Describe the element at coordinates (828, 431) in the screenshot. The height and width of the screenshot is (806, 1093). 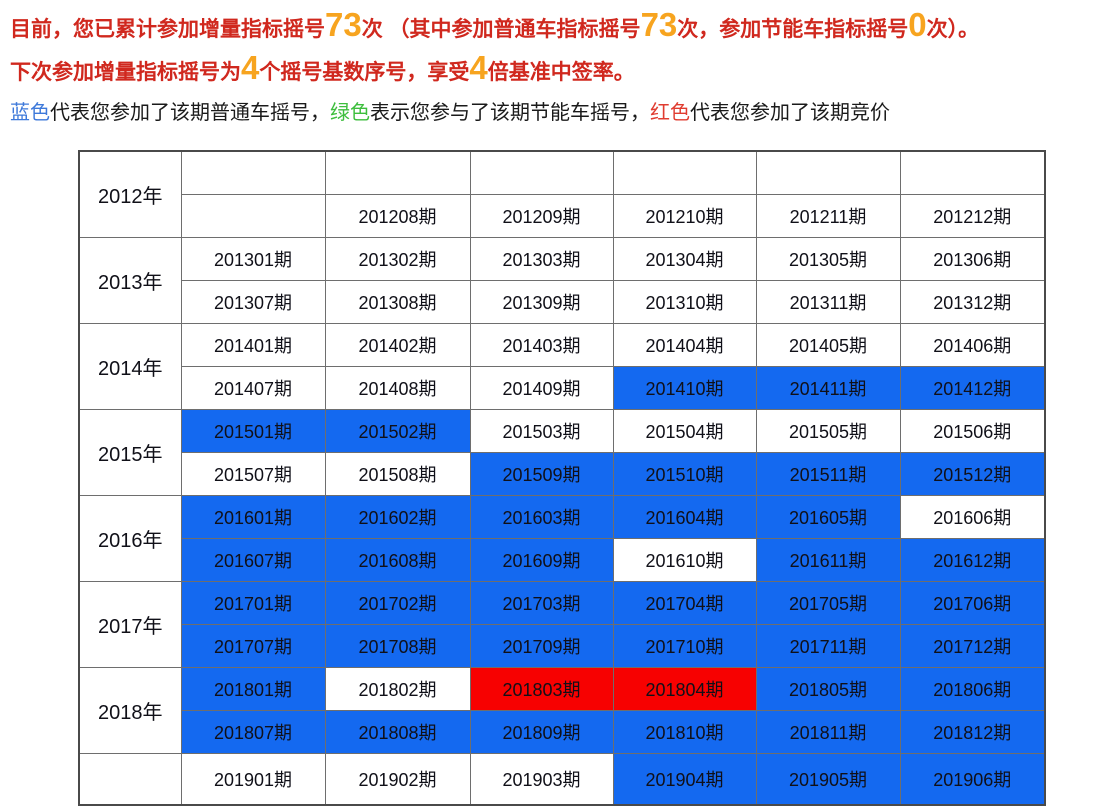
I see `period-cell-201505: 201505期` at that location.